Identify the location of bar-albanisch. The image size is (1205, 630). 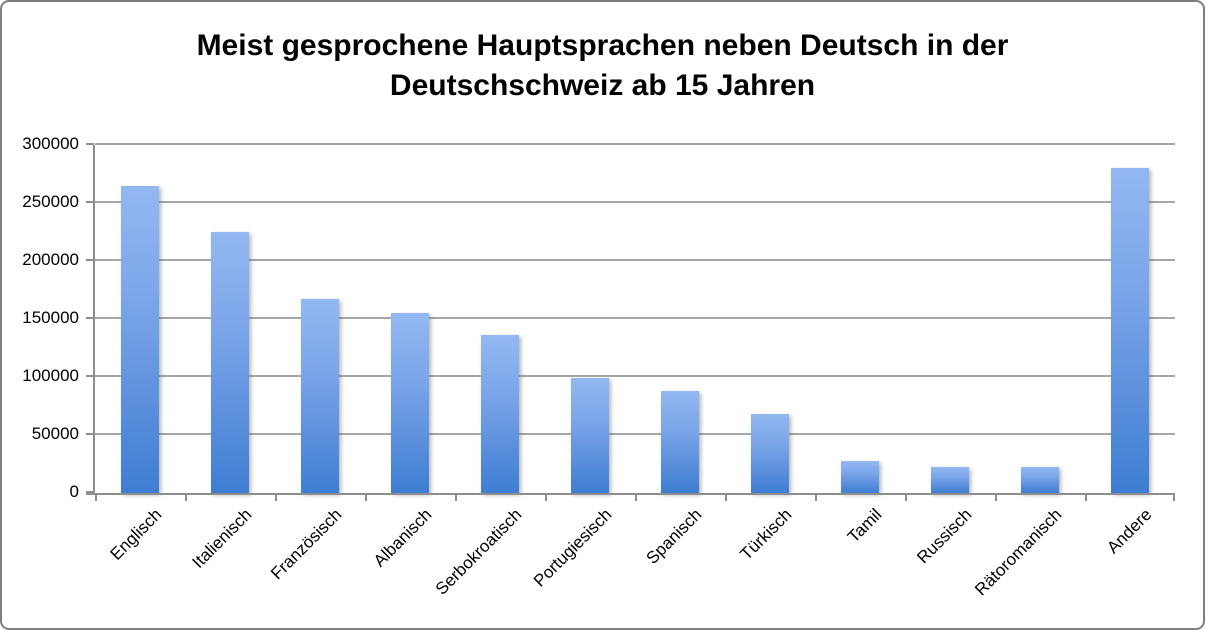
(410, 403).